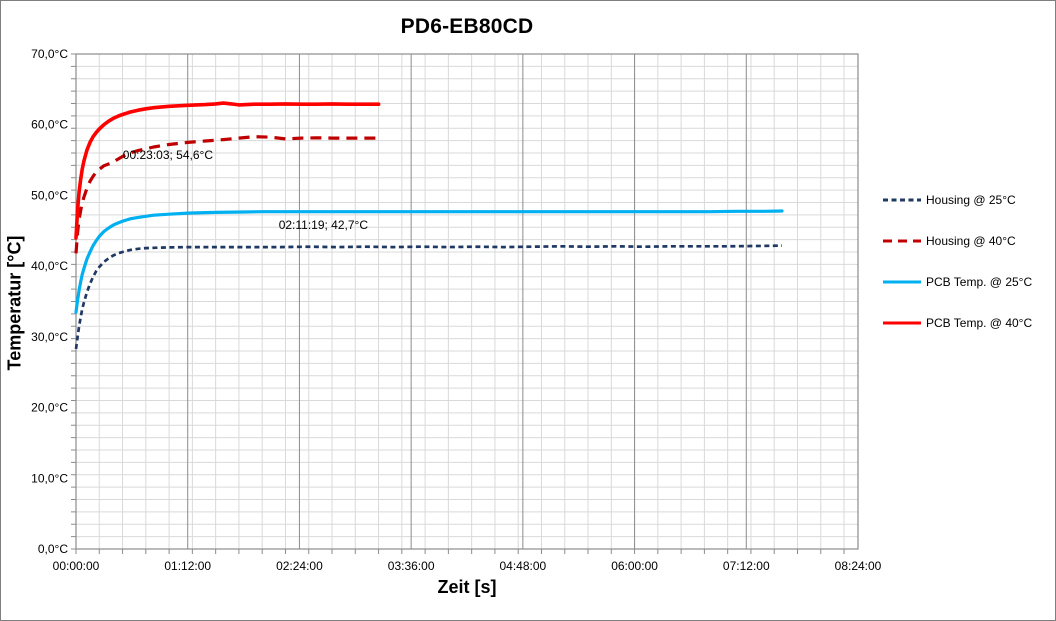 This screenshot has width=1056, height=621. What do you see at coordinates (979, 282) in the screenshot?
I see `legend-label-pcb-temp-25-c: PCB Temp. @ 25°C` at bounding box center [979, 282].